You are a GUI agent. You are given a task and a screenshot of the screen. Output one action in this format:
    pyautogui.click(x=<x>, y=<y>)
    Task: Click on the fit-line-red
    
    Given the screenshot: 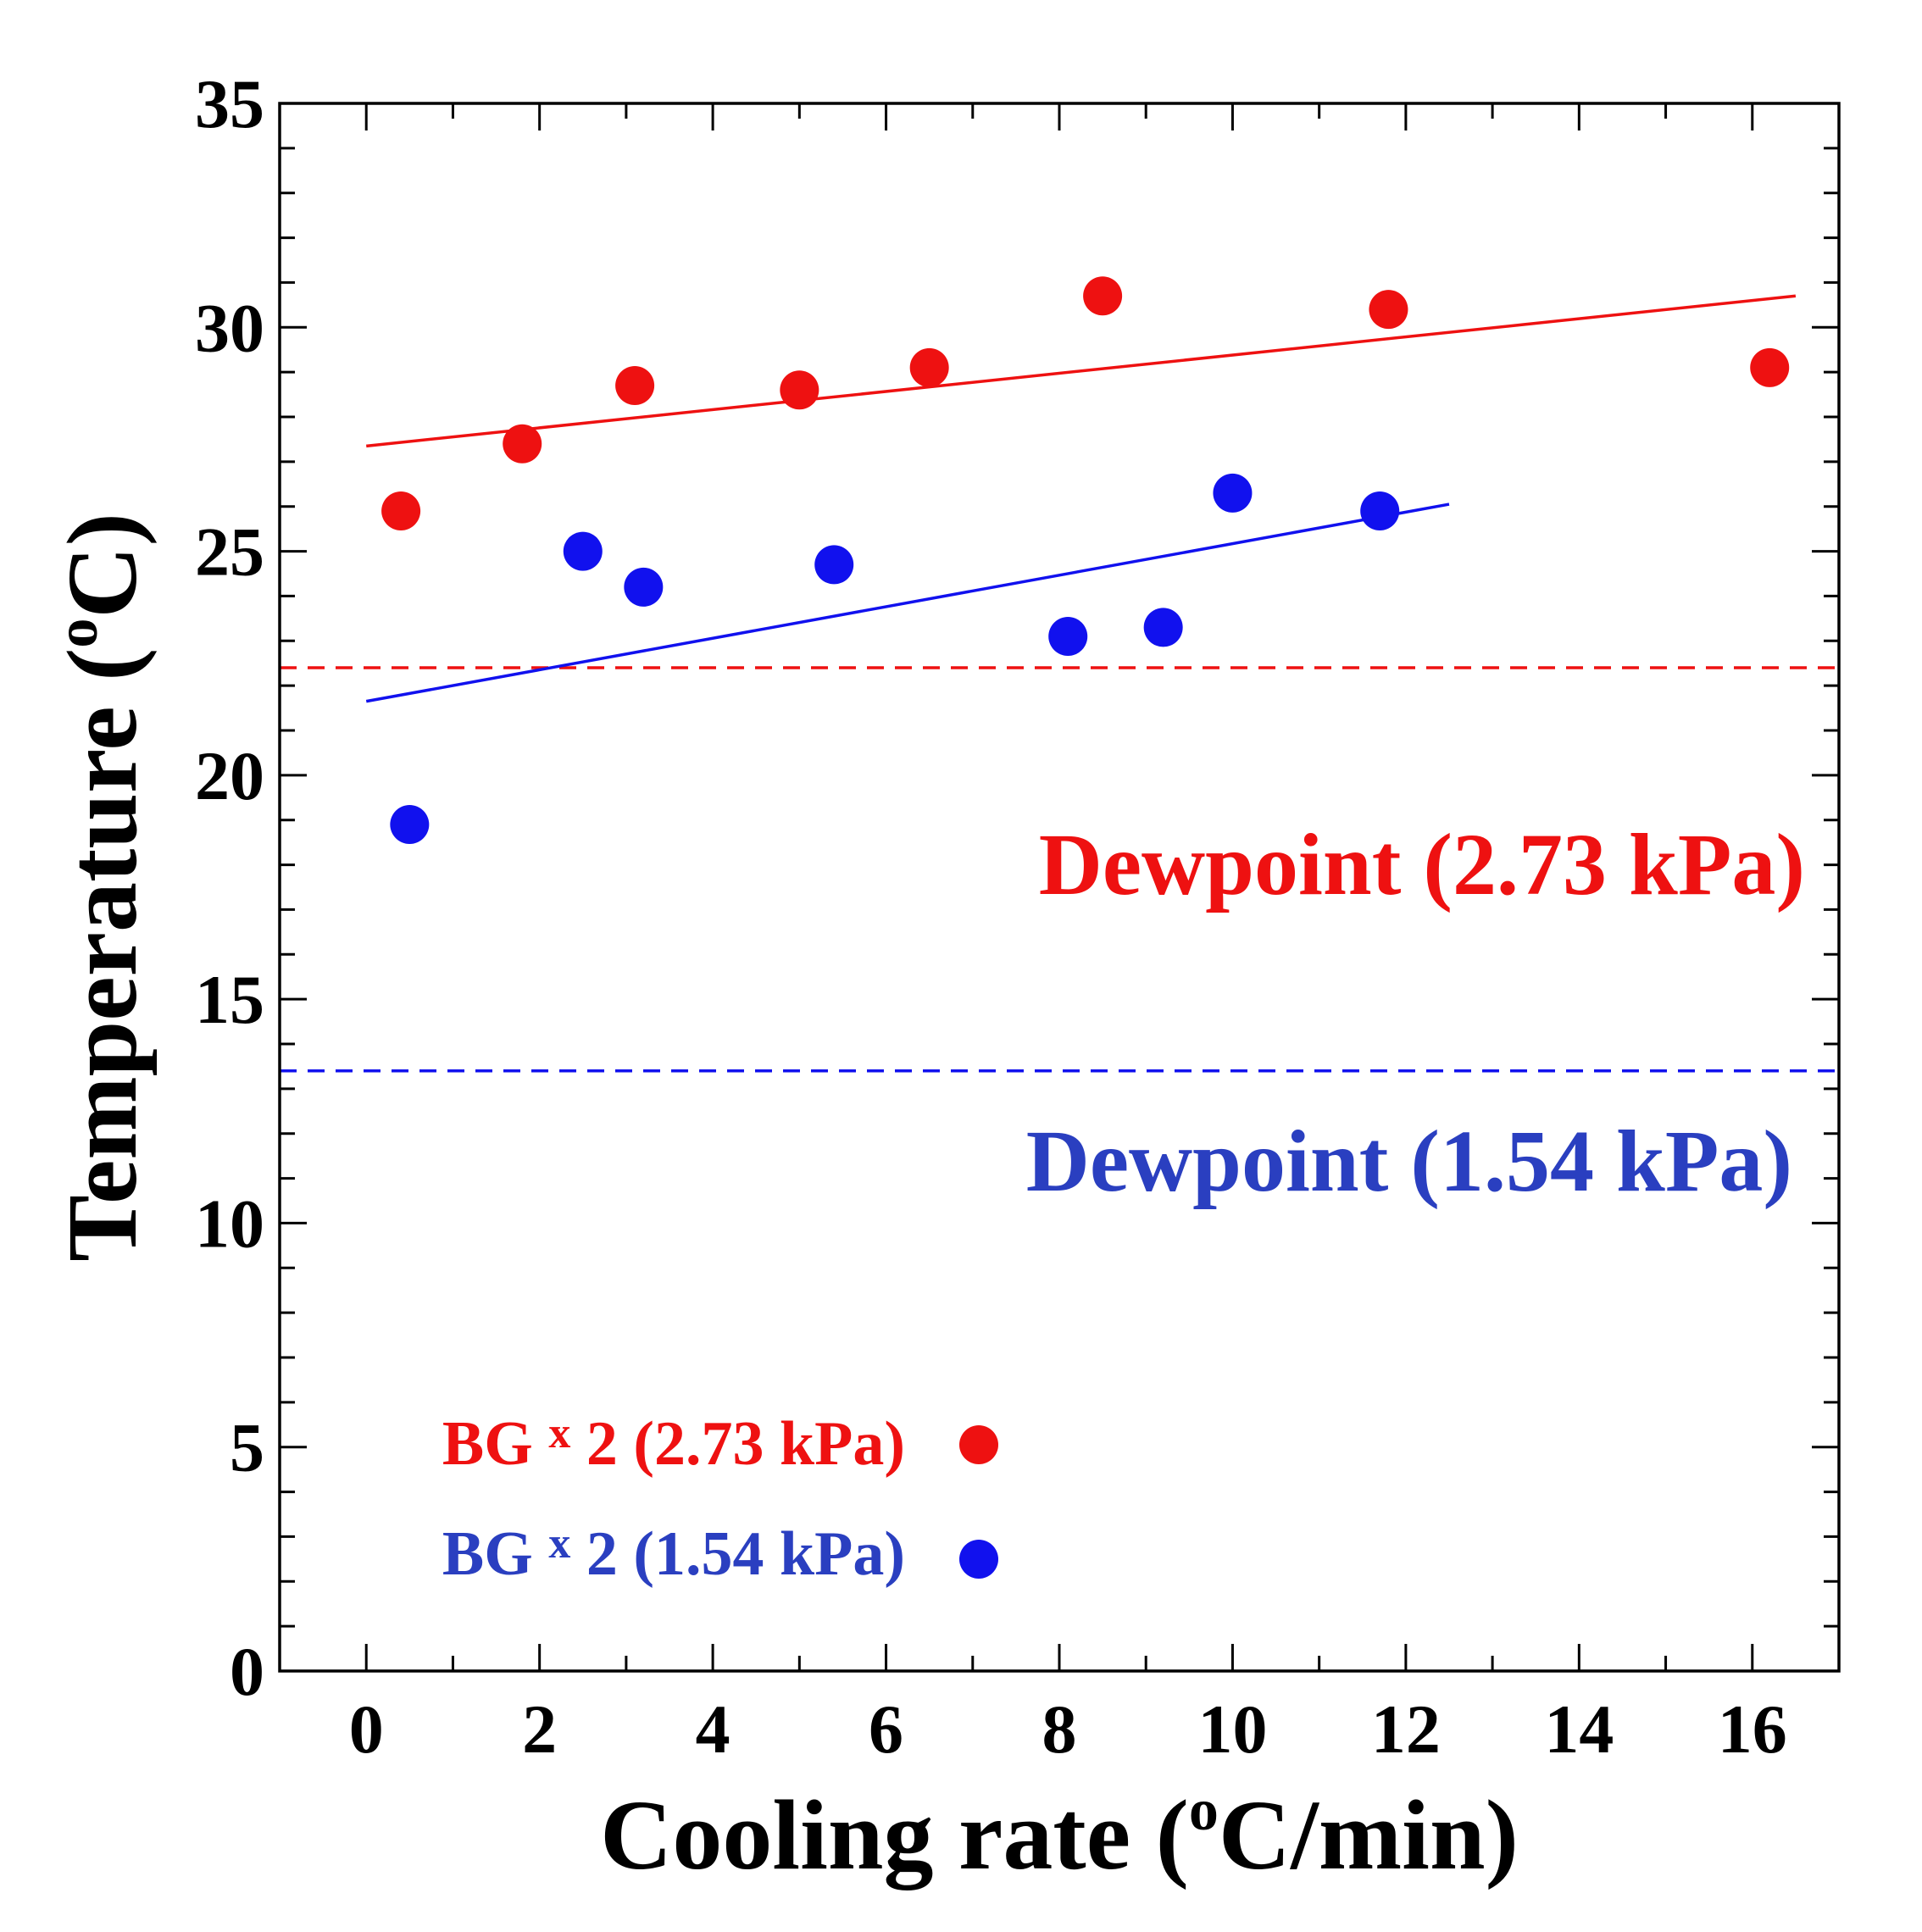 What is the action you would take?
    pyautogui.click(x=1081, y=371)
    